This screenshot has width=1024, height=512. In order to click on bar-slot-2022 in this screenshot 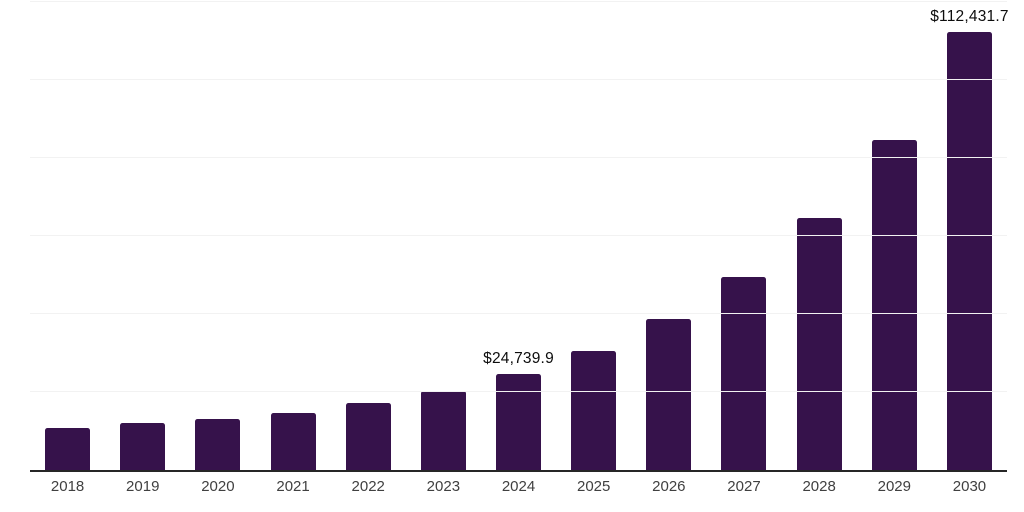, I will do `click(368, 236)`.